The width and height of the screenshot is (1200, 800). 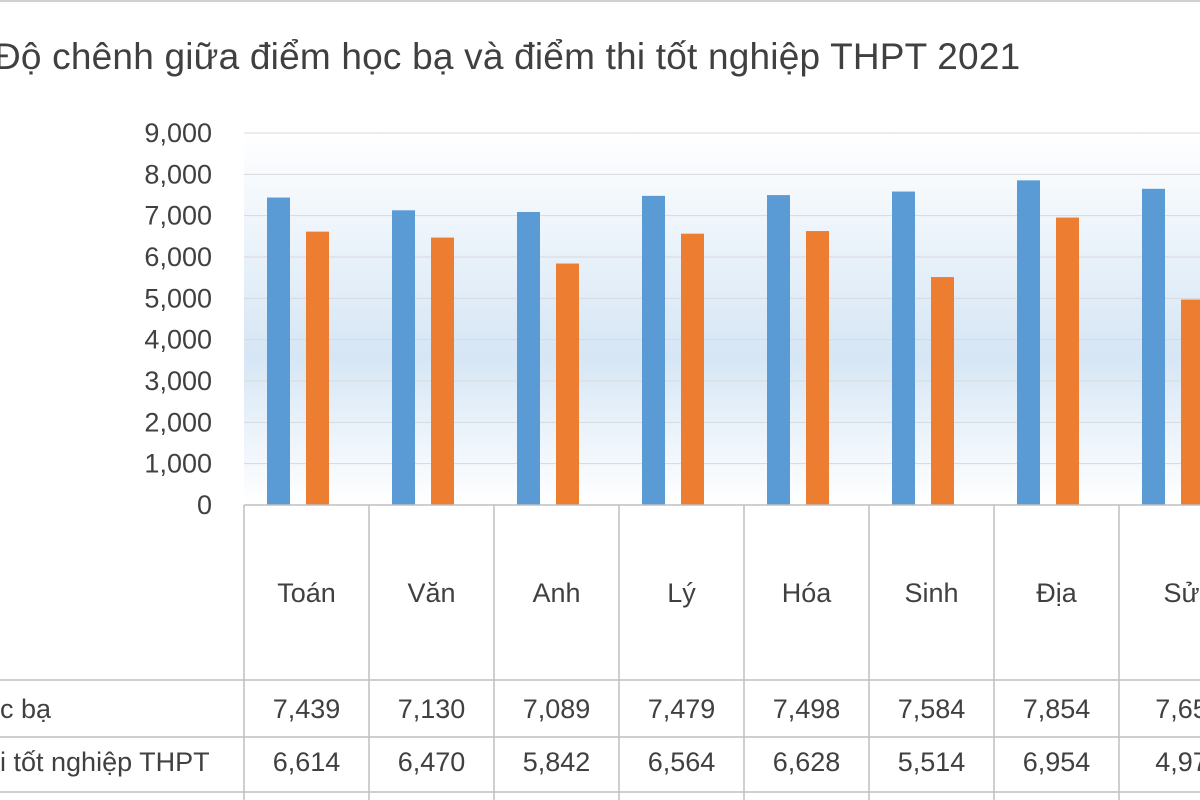 What do you see at coordinates (1057, 709) in the screenshot?
I see `table-value-cell: 7,854` at bounding box center [1057, 709].